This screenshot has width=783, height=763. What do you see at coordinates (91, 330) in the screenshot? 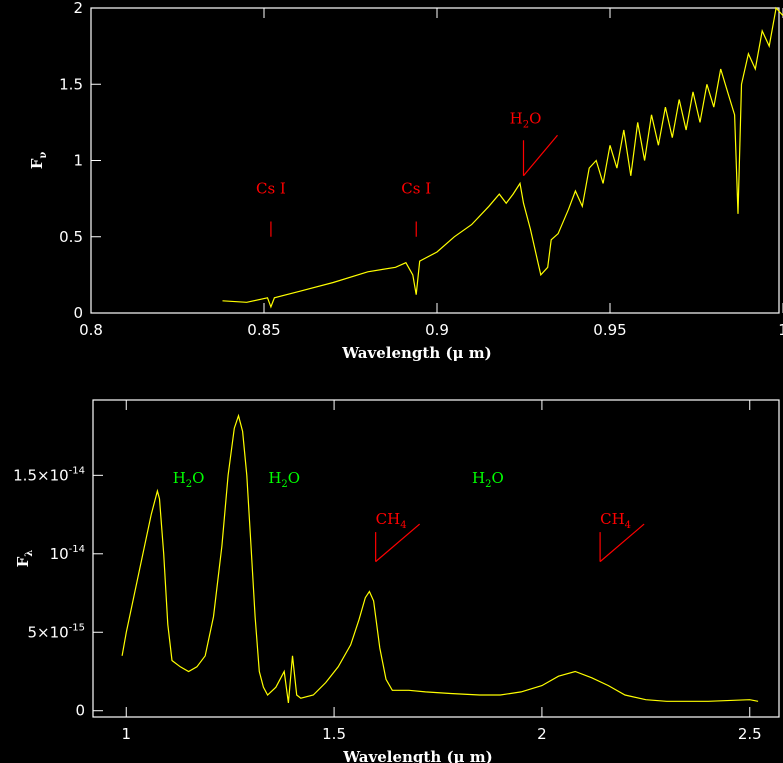
I see `x-tick-label: 0.8` at bounding box center [91, 330].